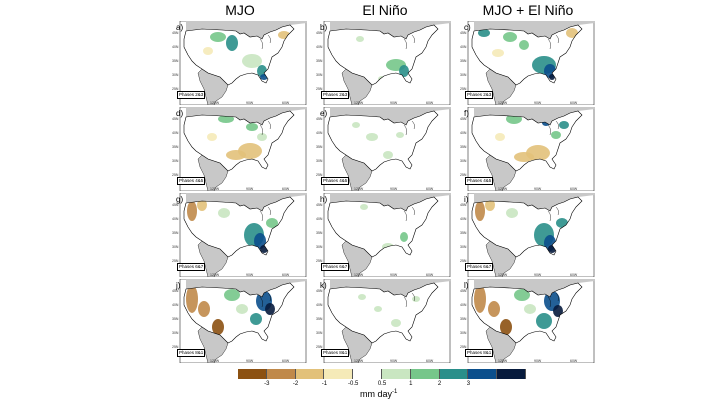 The width and height of the screenshot is (720, 405). Describe the element at coordinates (395, 392) in the screenshot. I see `units-exponent: -1` at that location.